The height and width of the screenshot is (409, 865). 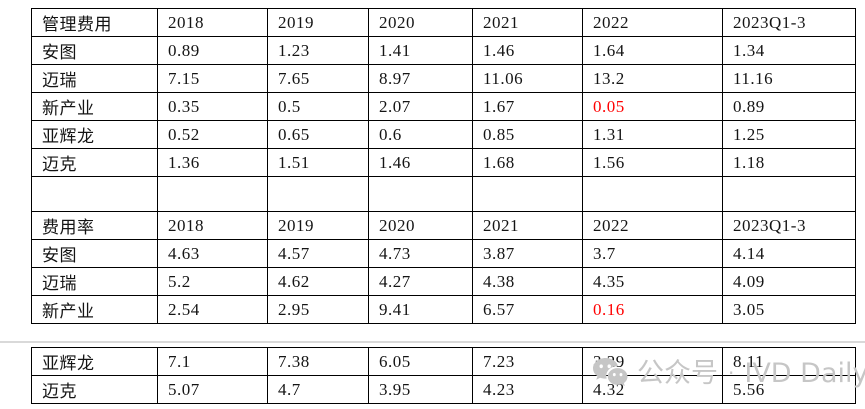 What do you see at coordinates (420, 309) in the screenshot?
I see `value-cell: 9.41` at bounding box center [420, 309].